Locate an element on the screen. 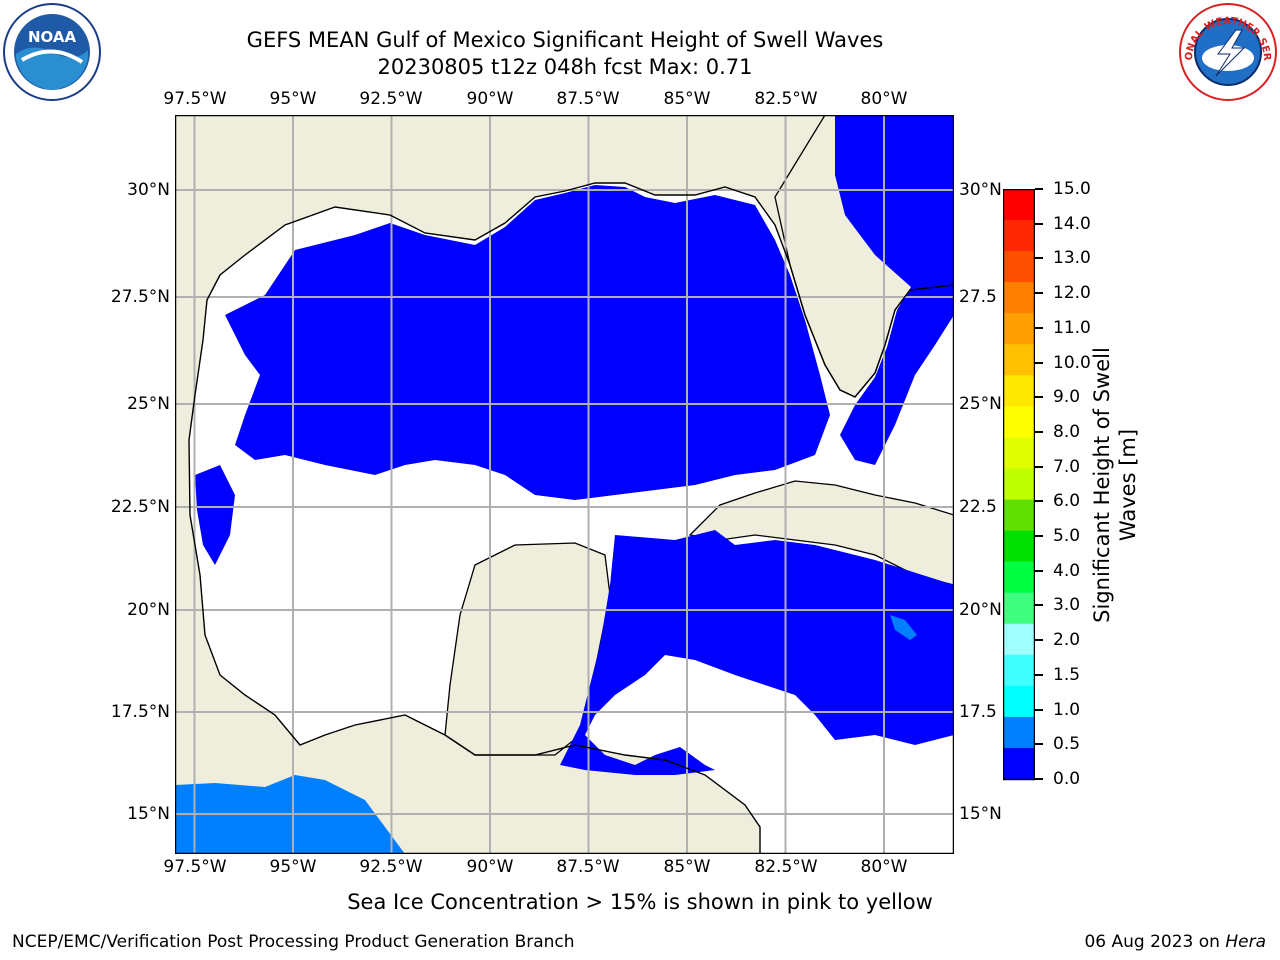 Image resolution: width=1280 pixels, height=960 pixels. lon-tick-top: 87.5°W is located at coordinates (588, 99).